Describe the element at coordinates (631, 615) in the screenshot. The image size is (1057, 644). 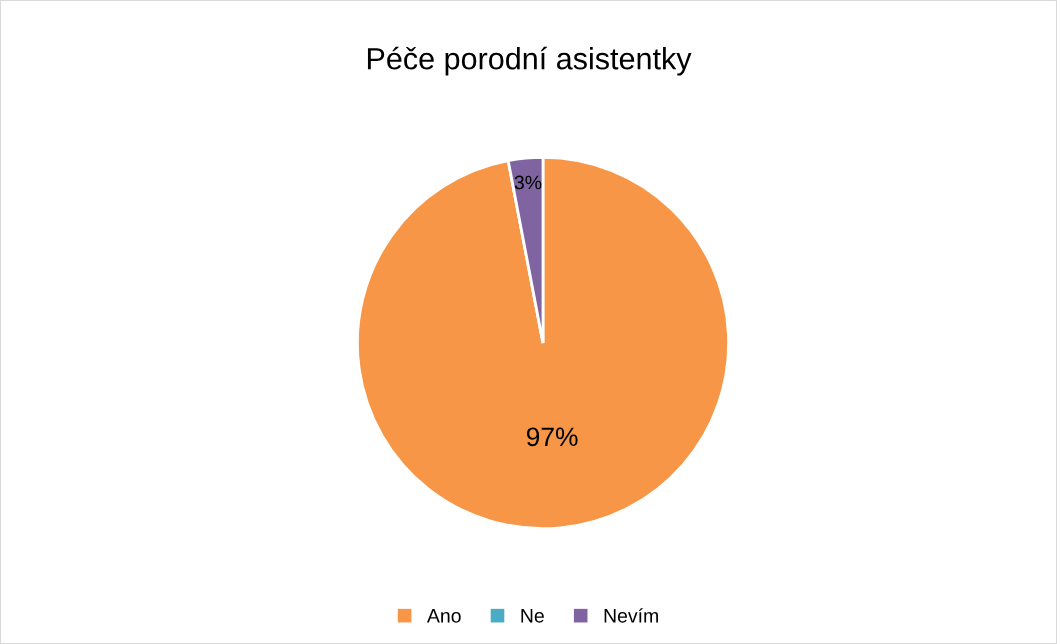
I see `legend-label: Nevím` at that location.